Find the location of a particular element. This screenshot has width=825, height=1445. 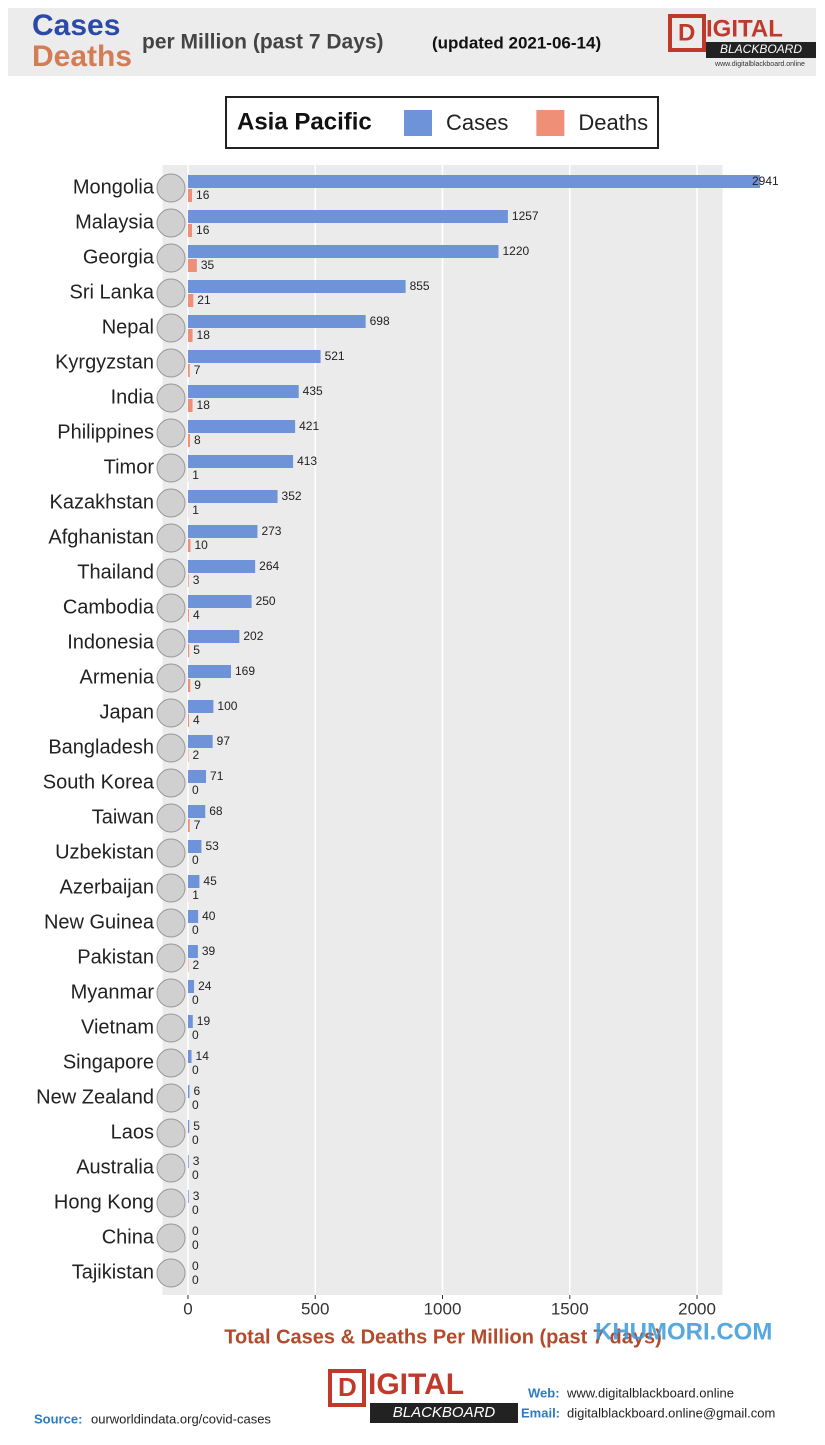

header-deaths: Deaths is located at coordinates (82, 56).